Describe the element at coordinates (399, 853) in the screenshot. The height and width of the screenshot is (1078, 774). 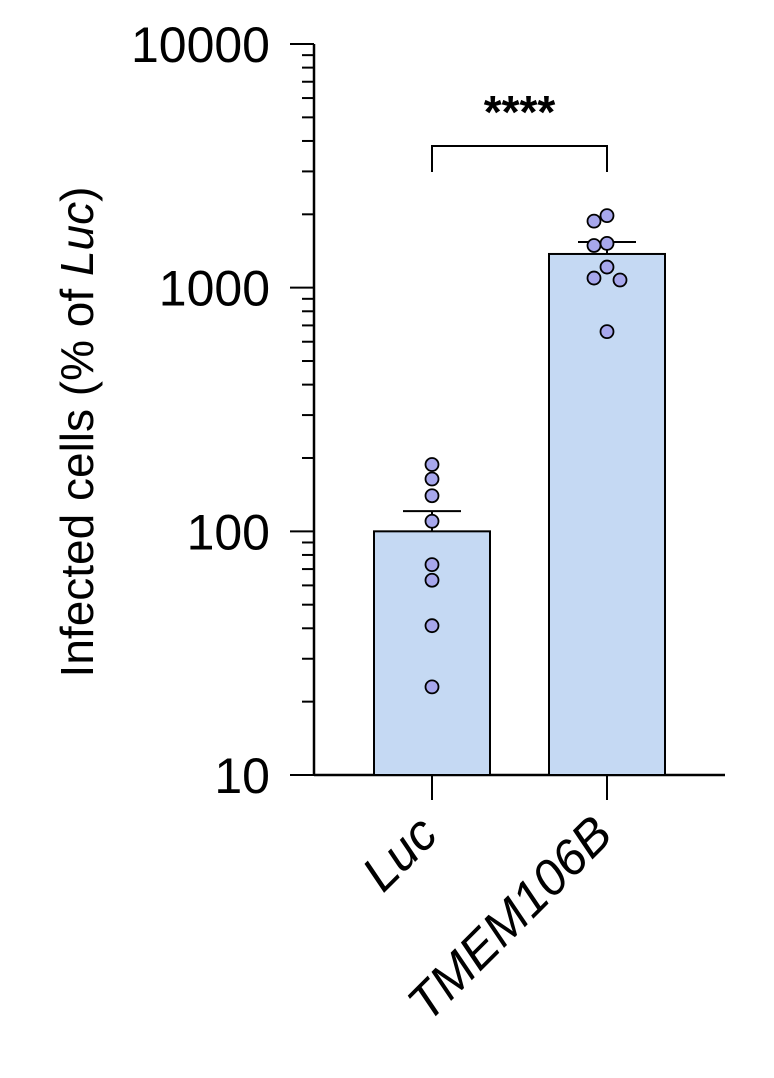
I see `x-category-label: Luc` at that location.